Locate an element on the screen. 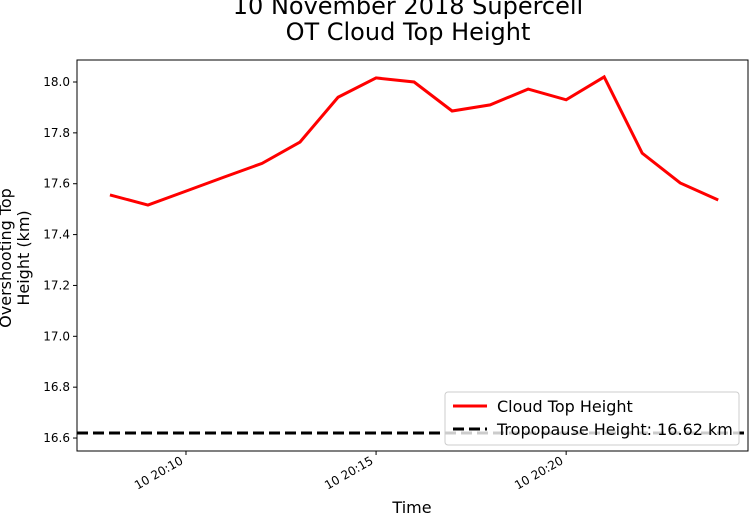 This screenshot has width=754, height=522. x-tick-label: 10 20:10 is located at coordinates (158, 472).